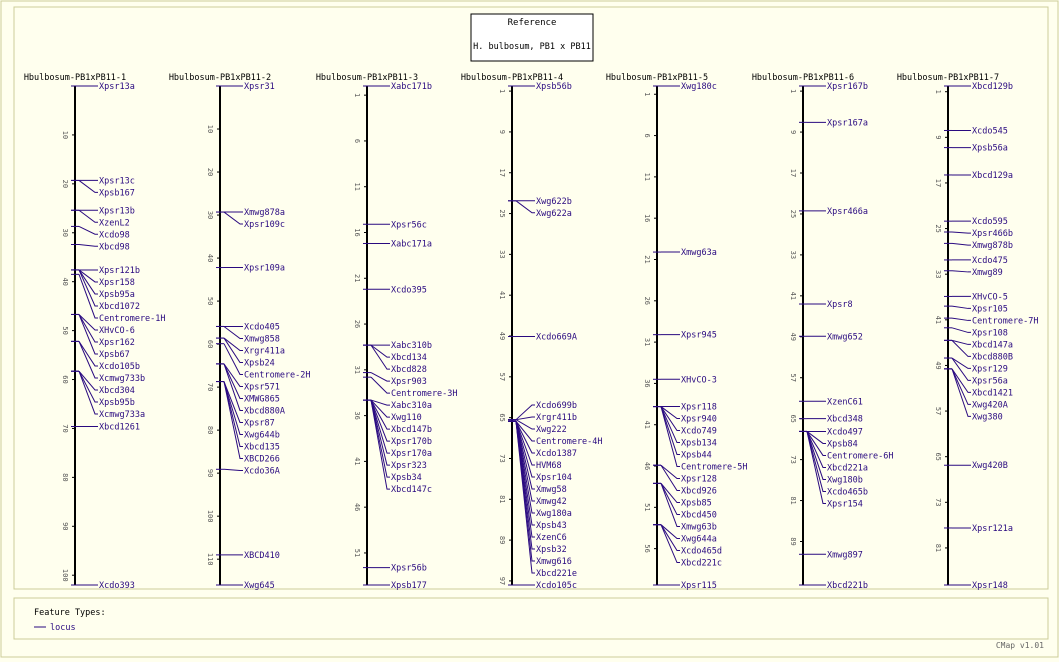  Describe the element at coordinates (554, 514) in the screenshot. I see `feature-label: Xwg180a` at that location.